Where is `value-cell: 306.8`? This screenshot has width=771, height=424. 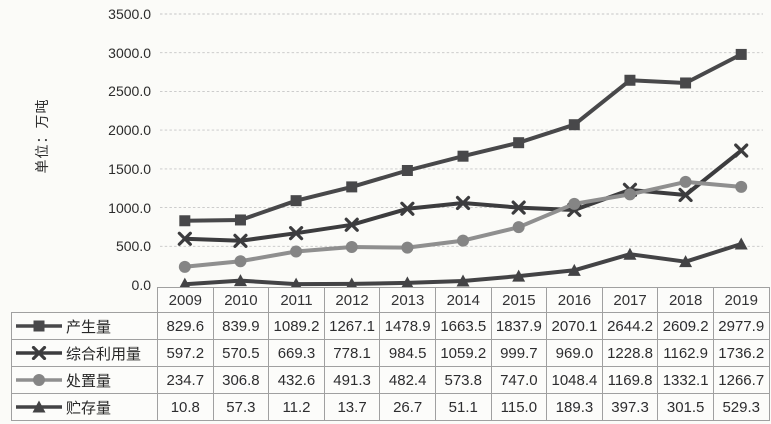
value-cell: 306.8 is located at coordinates (241, 380).